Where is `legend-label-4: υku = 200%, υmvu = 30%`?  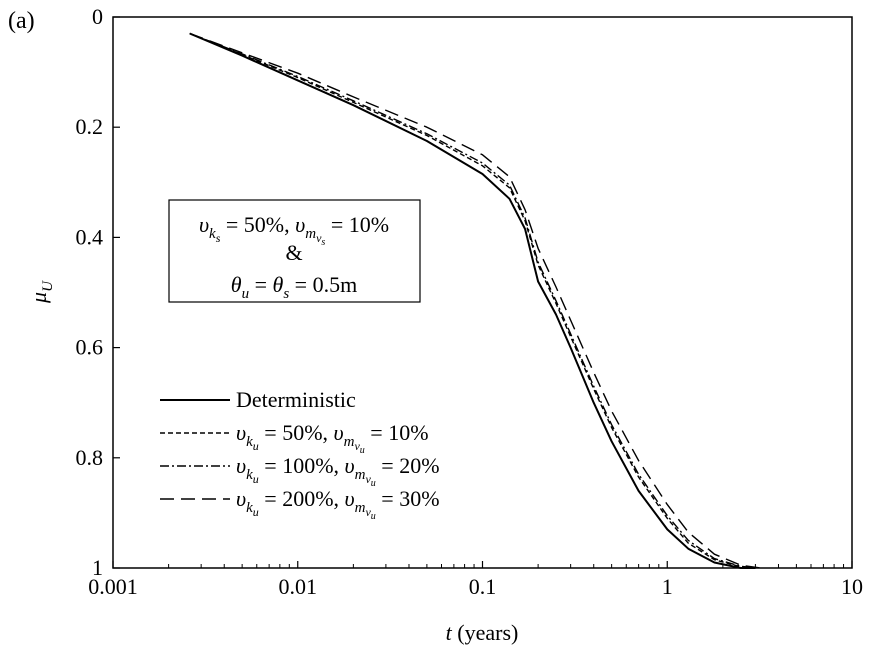
legend-label-4: υku = 200%, υmvu = 30% is located at coordinates (338, 504).